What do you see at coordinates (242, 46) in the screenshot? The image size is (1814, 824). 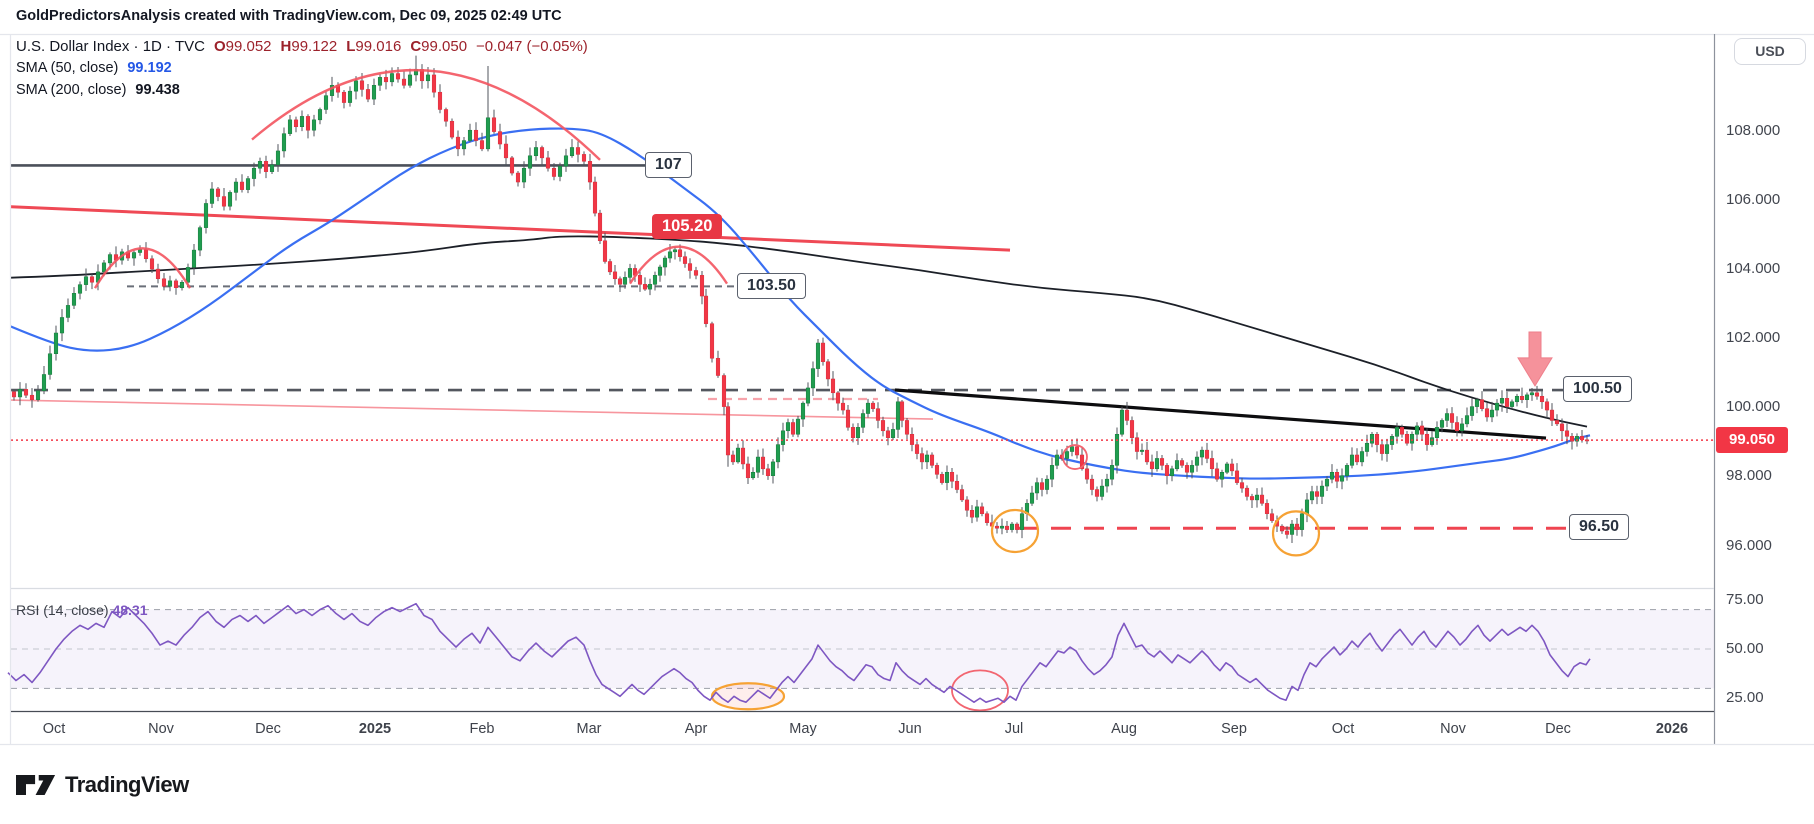 I see `ohlc-open: O99.052` at bounding box center [242, 46].